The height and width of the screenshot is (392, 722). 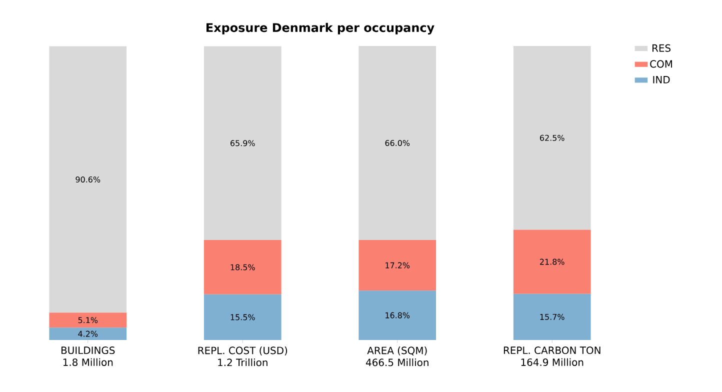 What do you see at coordinates (661, 80) in the screenshot?
I see `legend-label: IND` at bounding box center [661, 80].